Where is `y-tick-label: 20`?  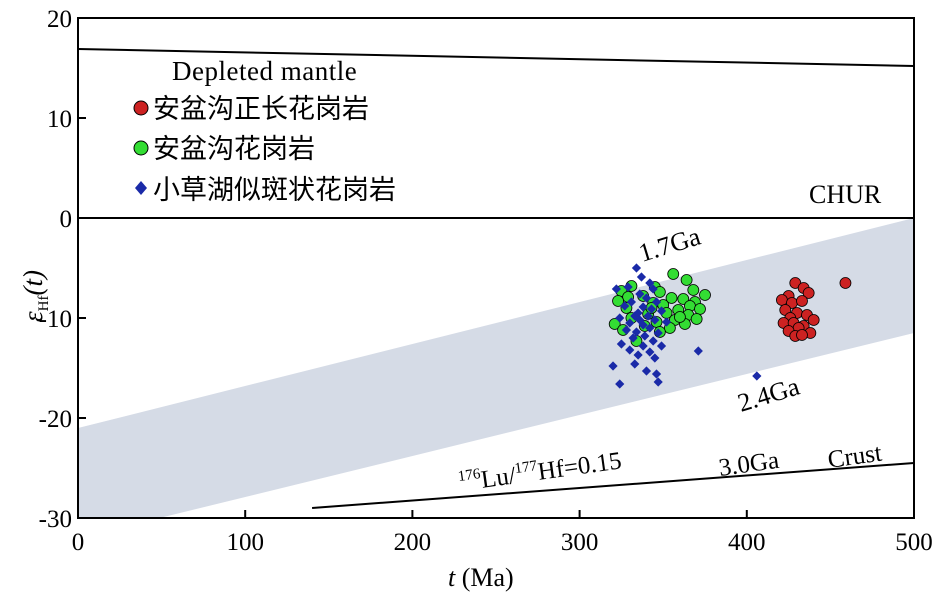
y-tick-label: 20 is located at coordinates (59, 19).